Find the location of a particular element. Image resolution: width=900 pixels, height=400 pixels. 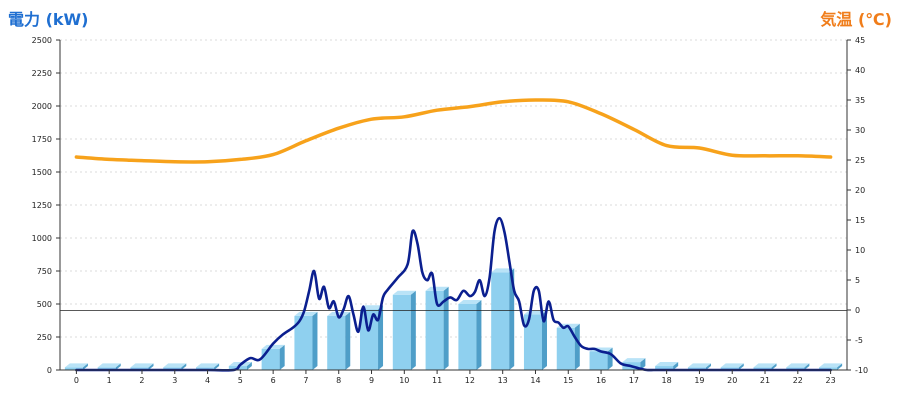

left-tick-label: 0 is located at coordinates (49, 370).